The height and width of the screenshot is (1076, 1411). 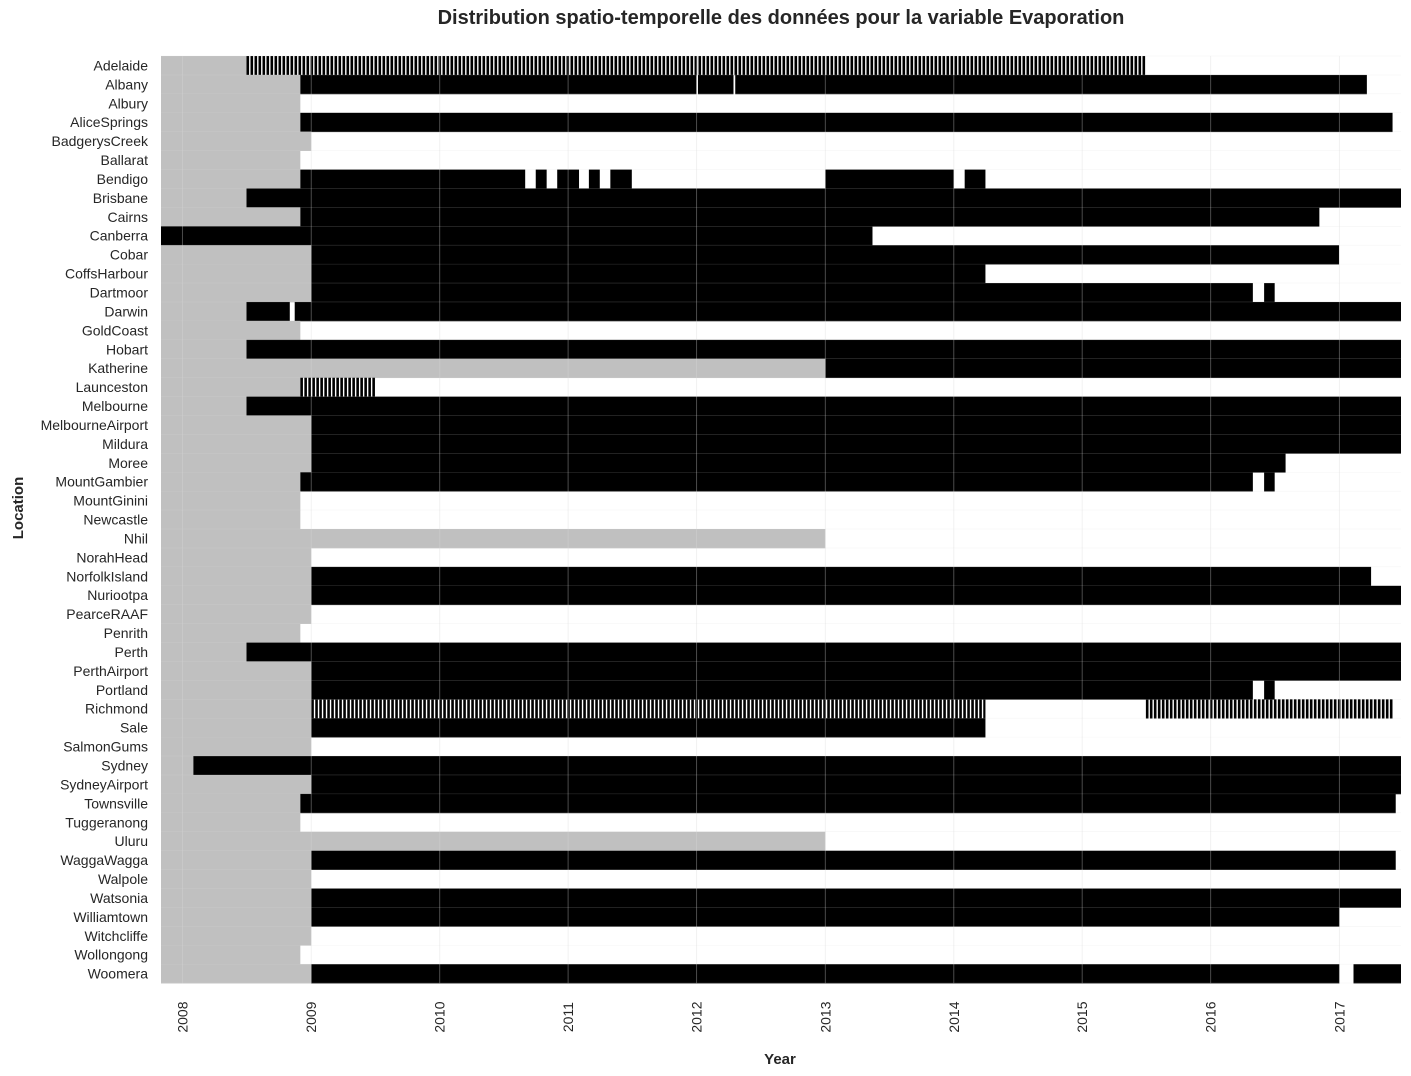 What do you see at coordinates (134, 728) in the screenshot?
I see `y-tick-label: Sale` at bounding box center [134, 728].